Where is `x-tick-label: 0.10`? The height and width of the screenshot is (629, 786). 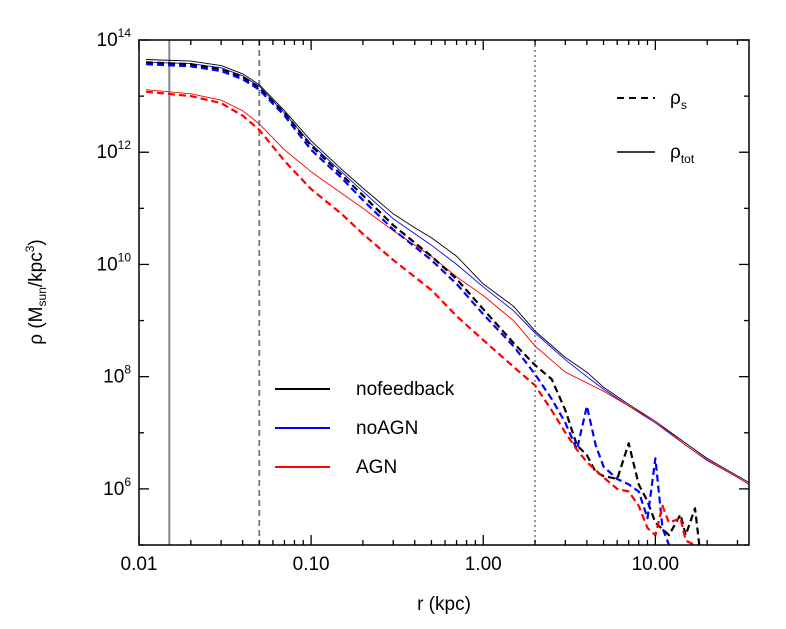
x-tick-label: 0.10 is located at coordinates (311, 564).